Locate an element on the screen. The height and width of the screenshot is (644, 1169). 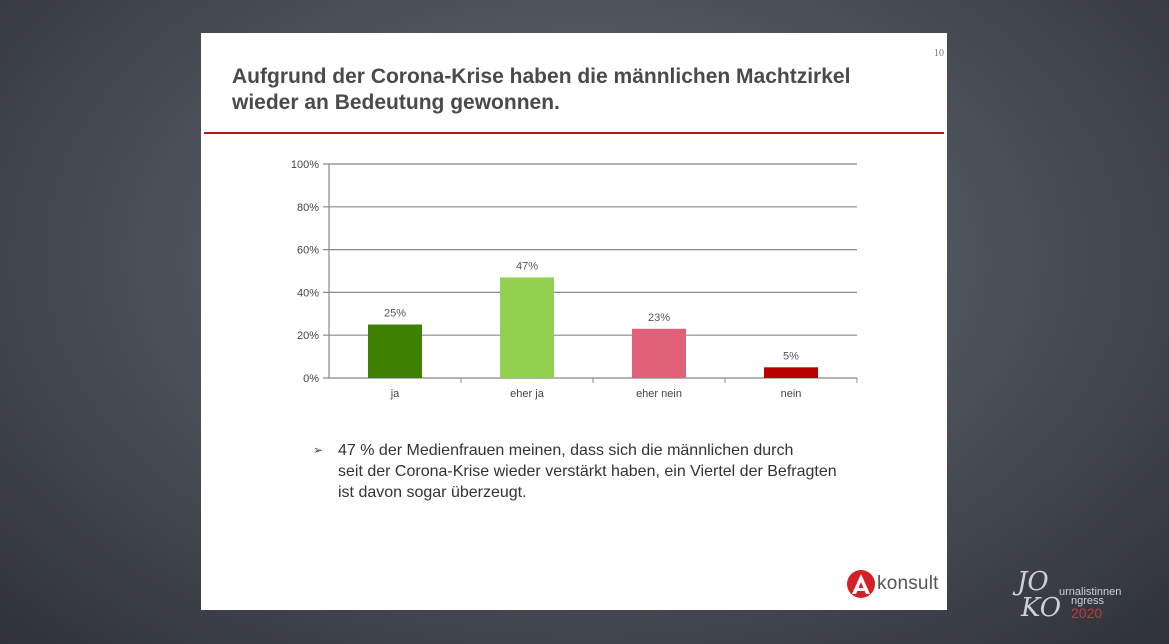
value-labels: 25% 47% 23% 5% is located at coordinates (591, 311).